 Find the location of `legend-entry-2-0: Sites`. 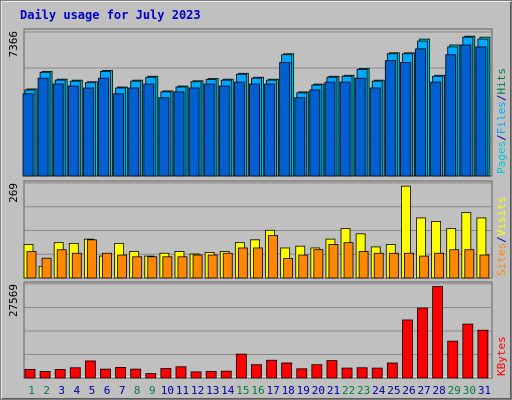

legend-entry-2-0: Sites is located at coordinates (501, 259).